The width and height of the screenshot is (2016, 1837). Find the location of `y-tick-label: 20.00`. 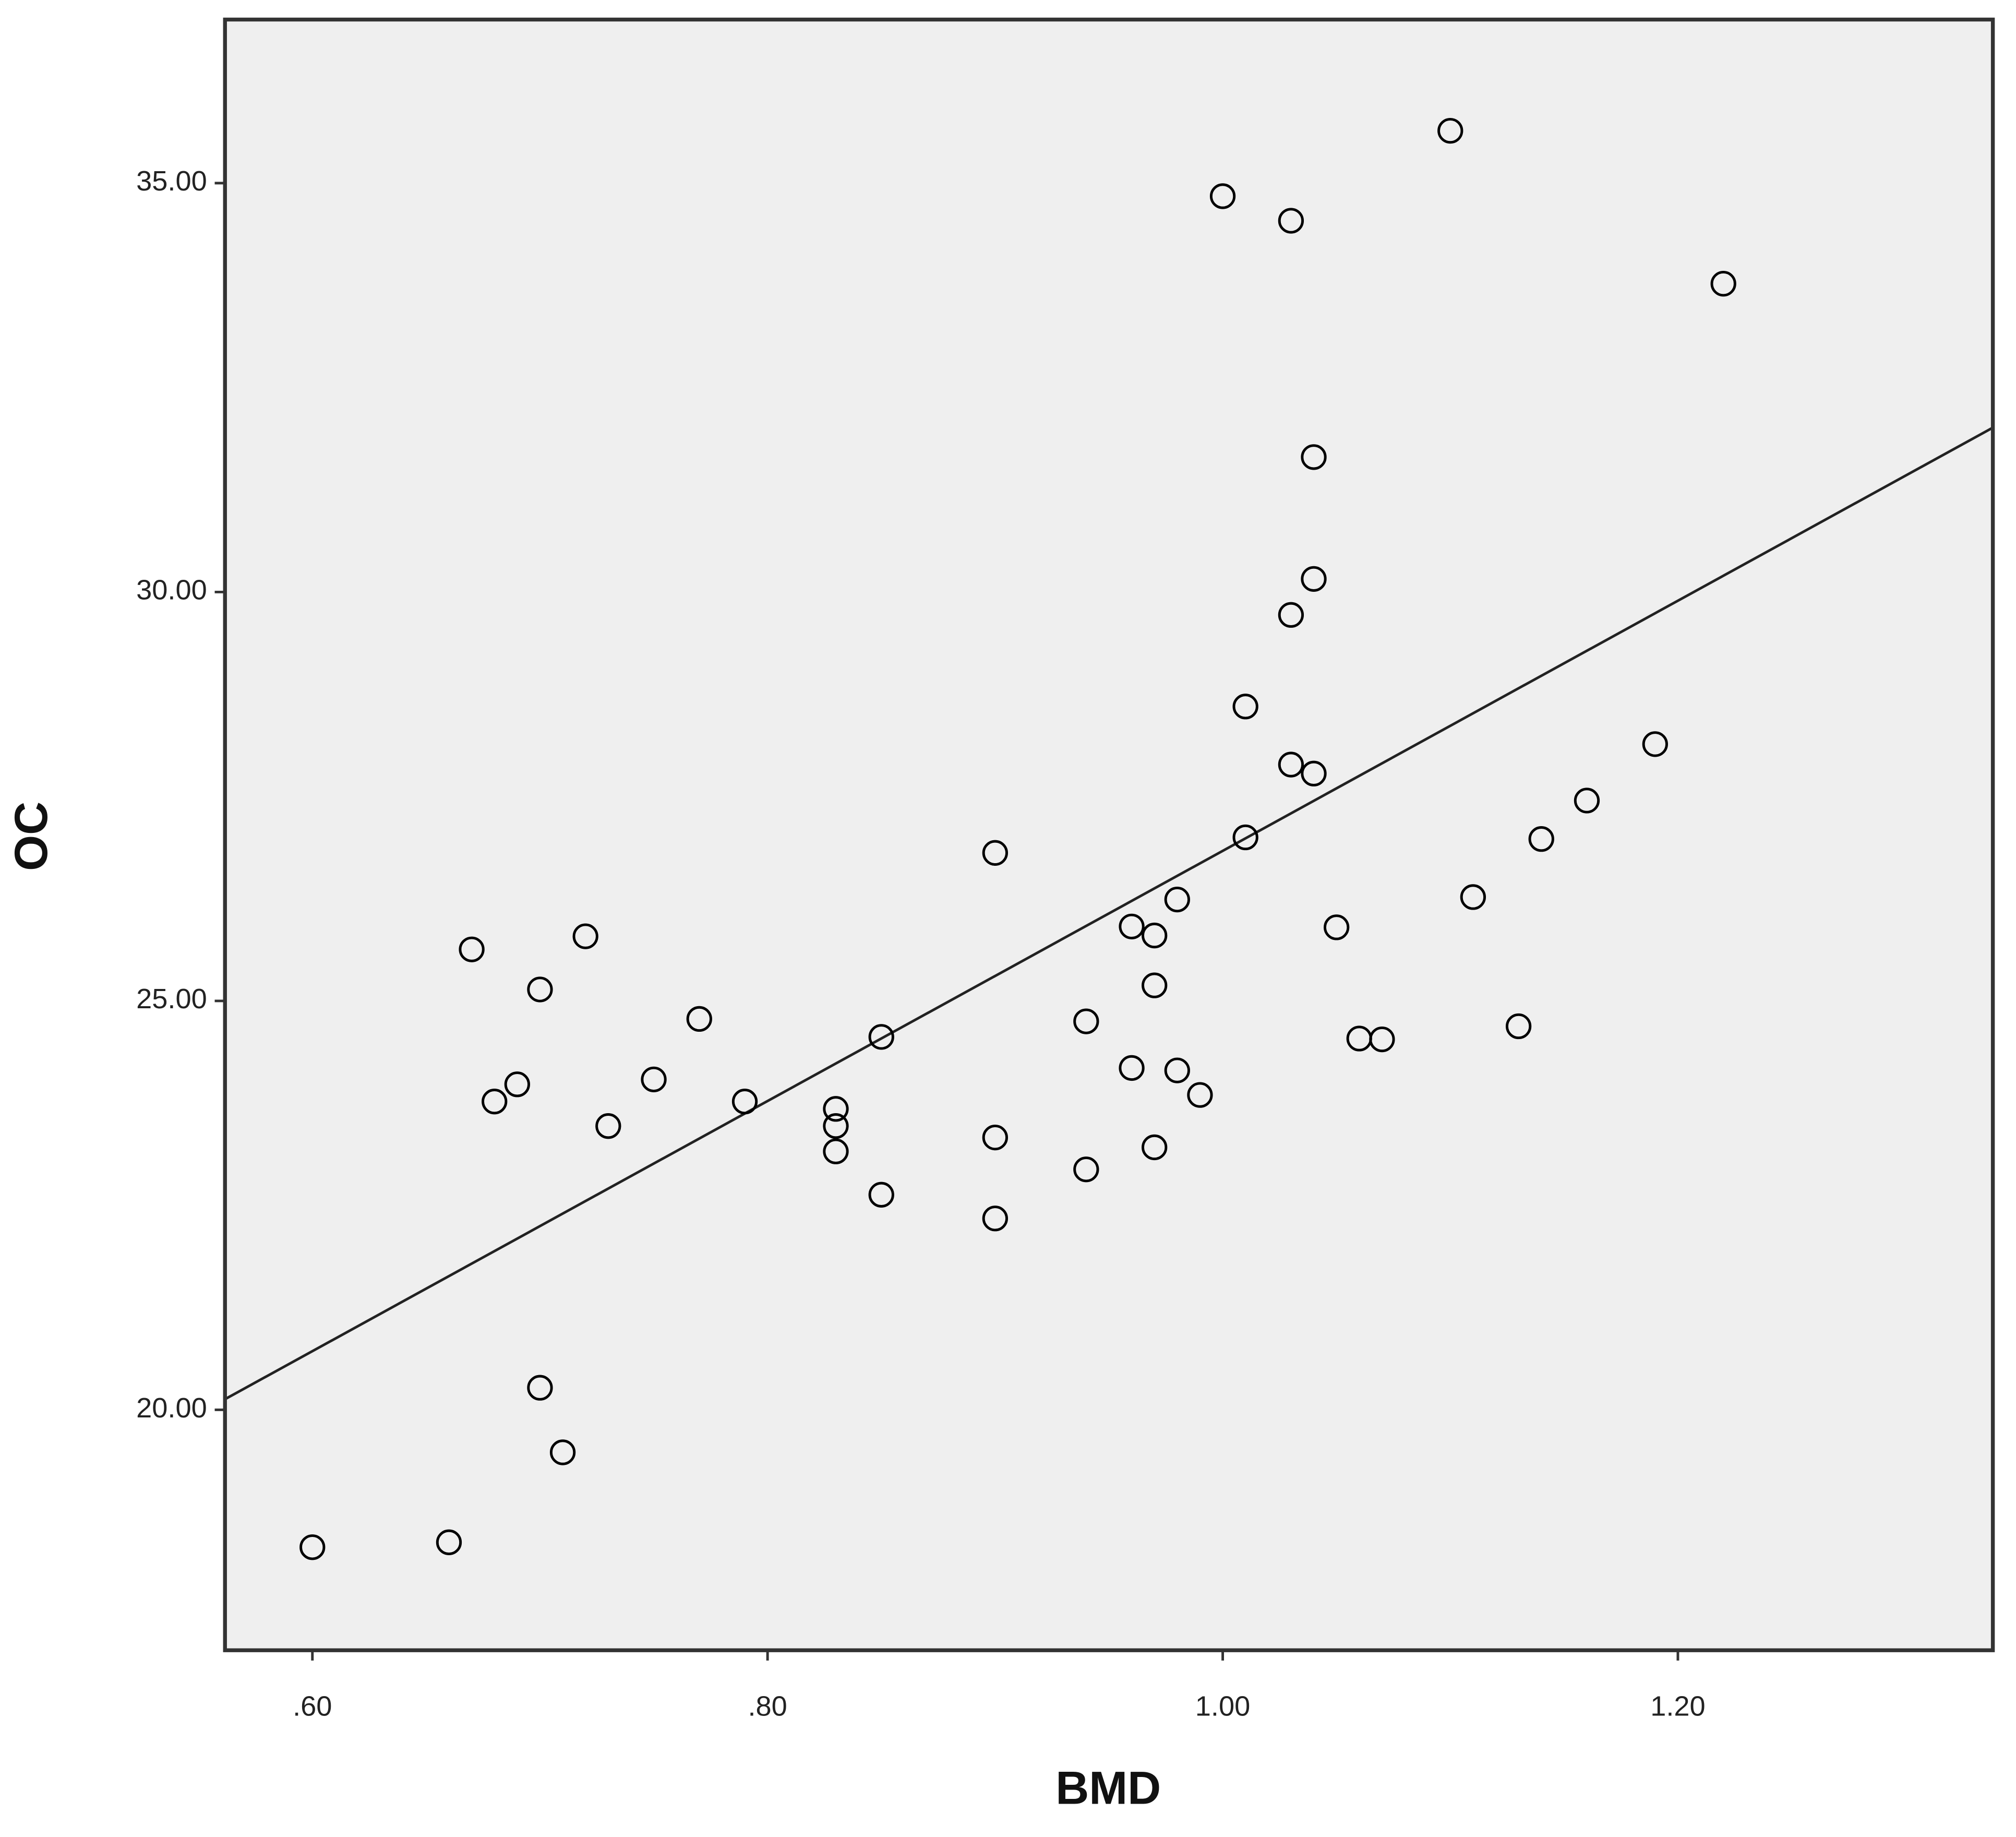

y-tick-label: 20.00 is located at coordinates (172, 1408).